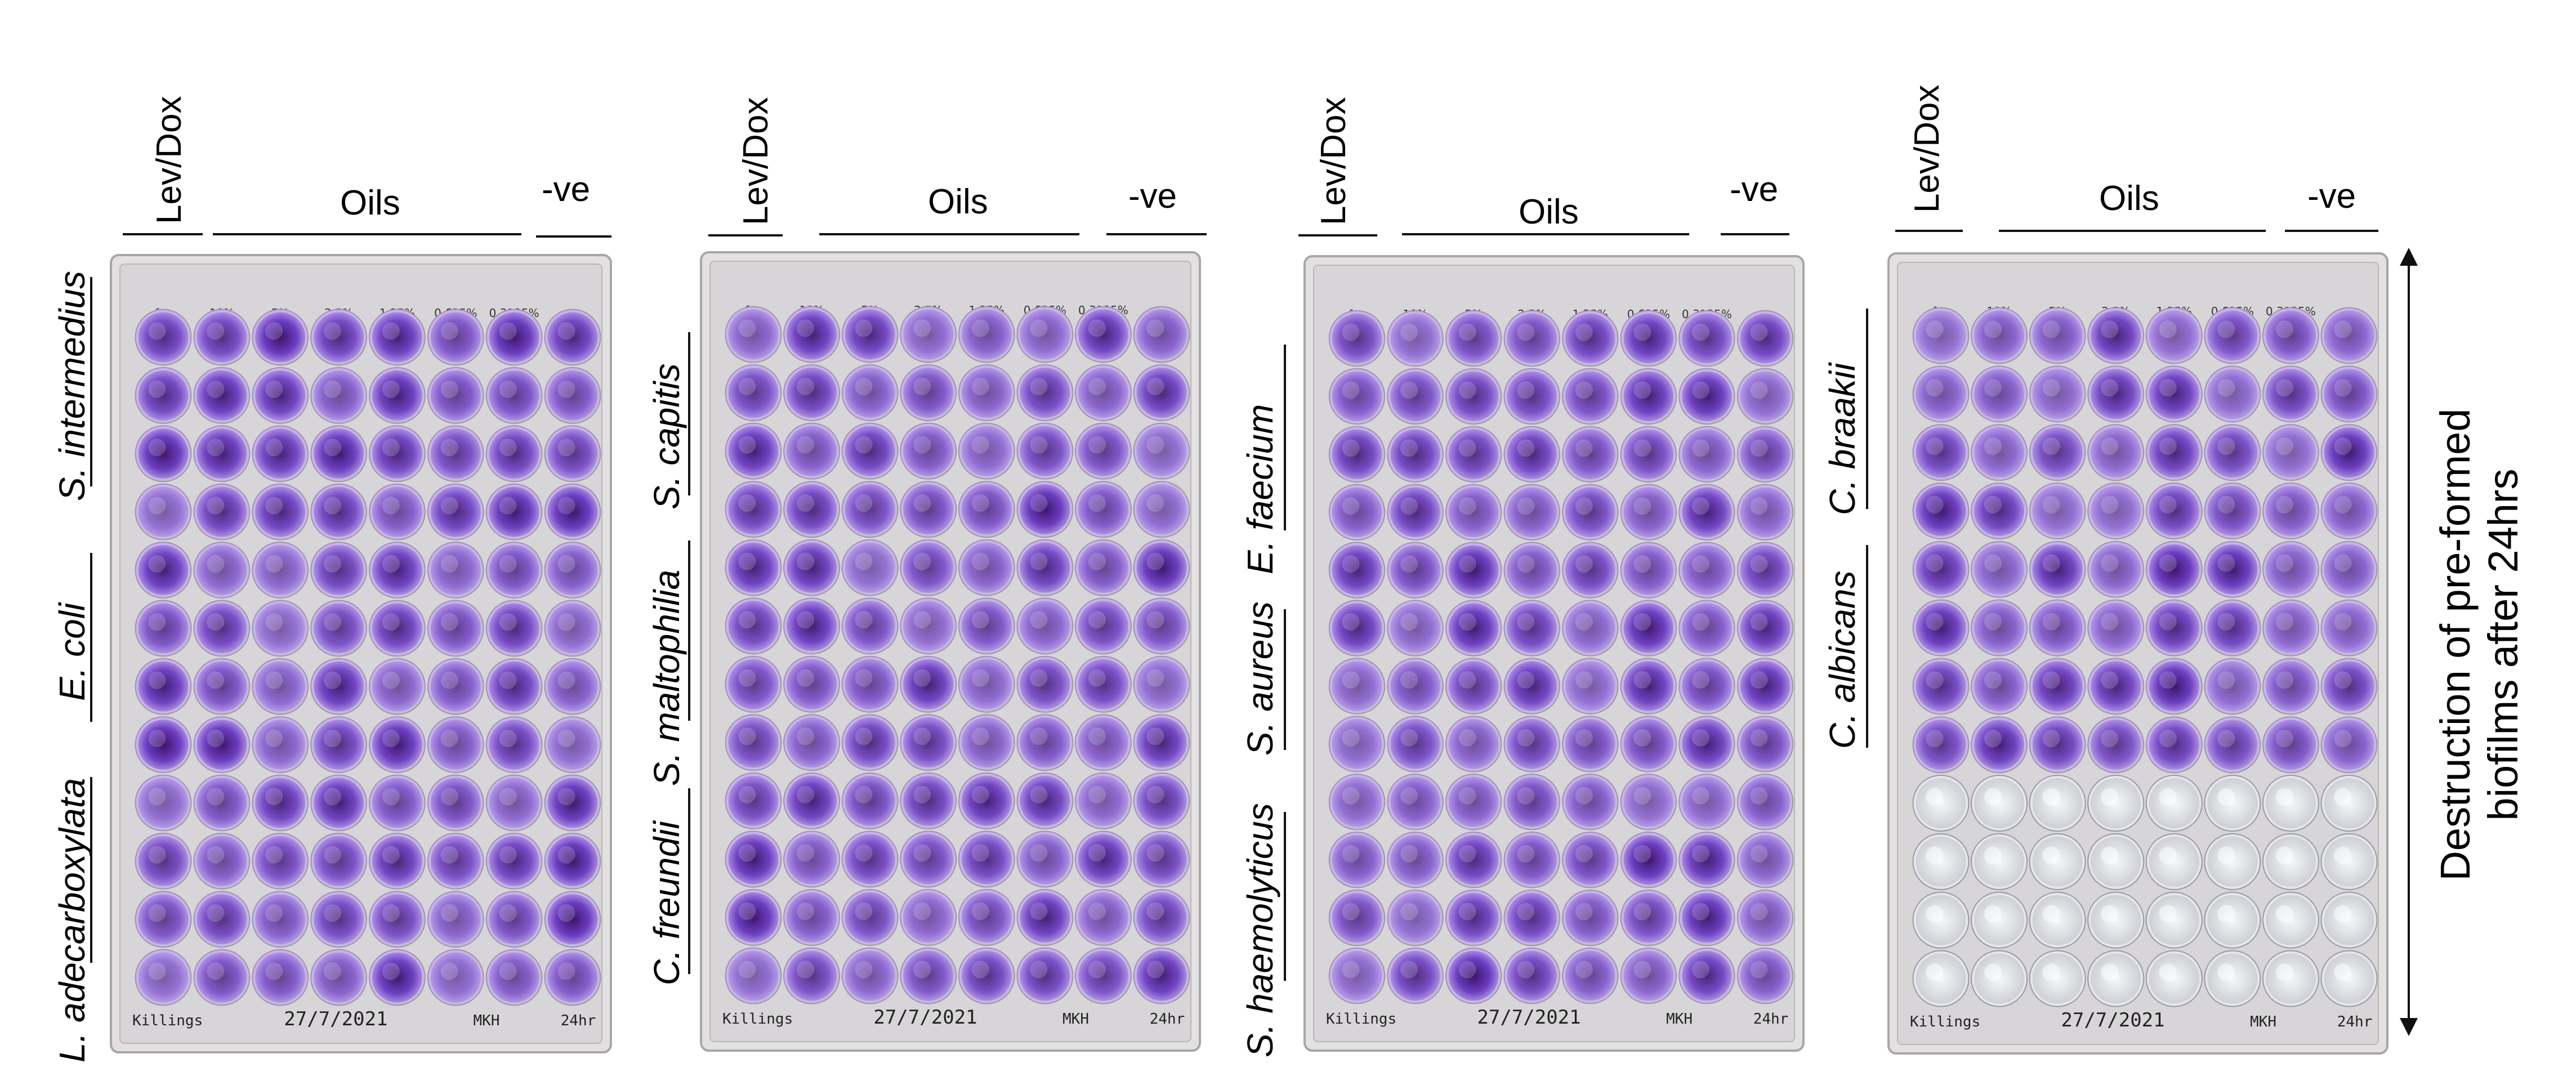 The image size is (2576, 1085). What do you see at coordinates (1260, 930) in the screenshot?
I see `species-label-s-haemolyticus: S. haemolyticus` at bounding box center [1260, 930].